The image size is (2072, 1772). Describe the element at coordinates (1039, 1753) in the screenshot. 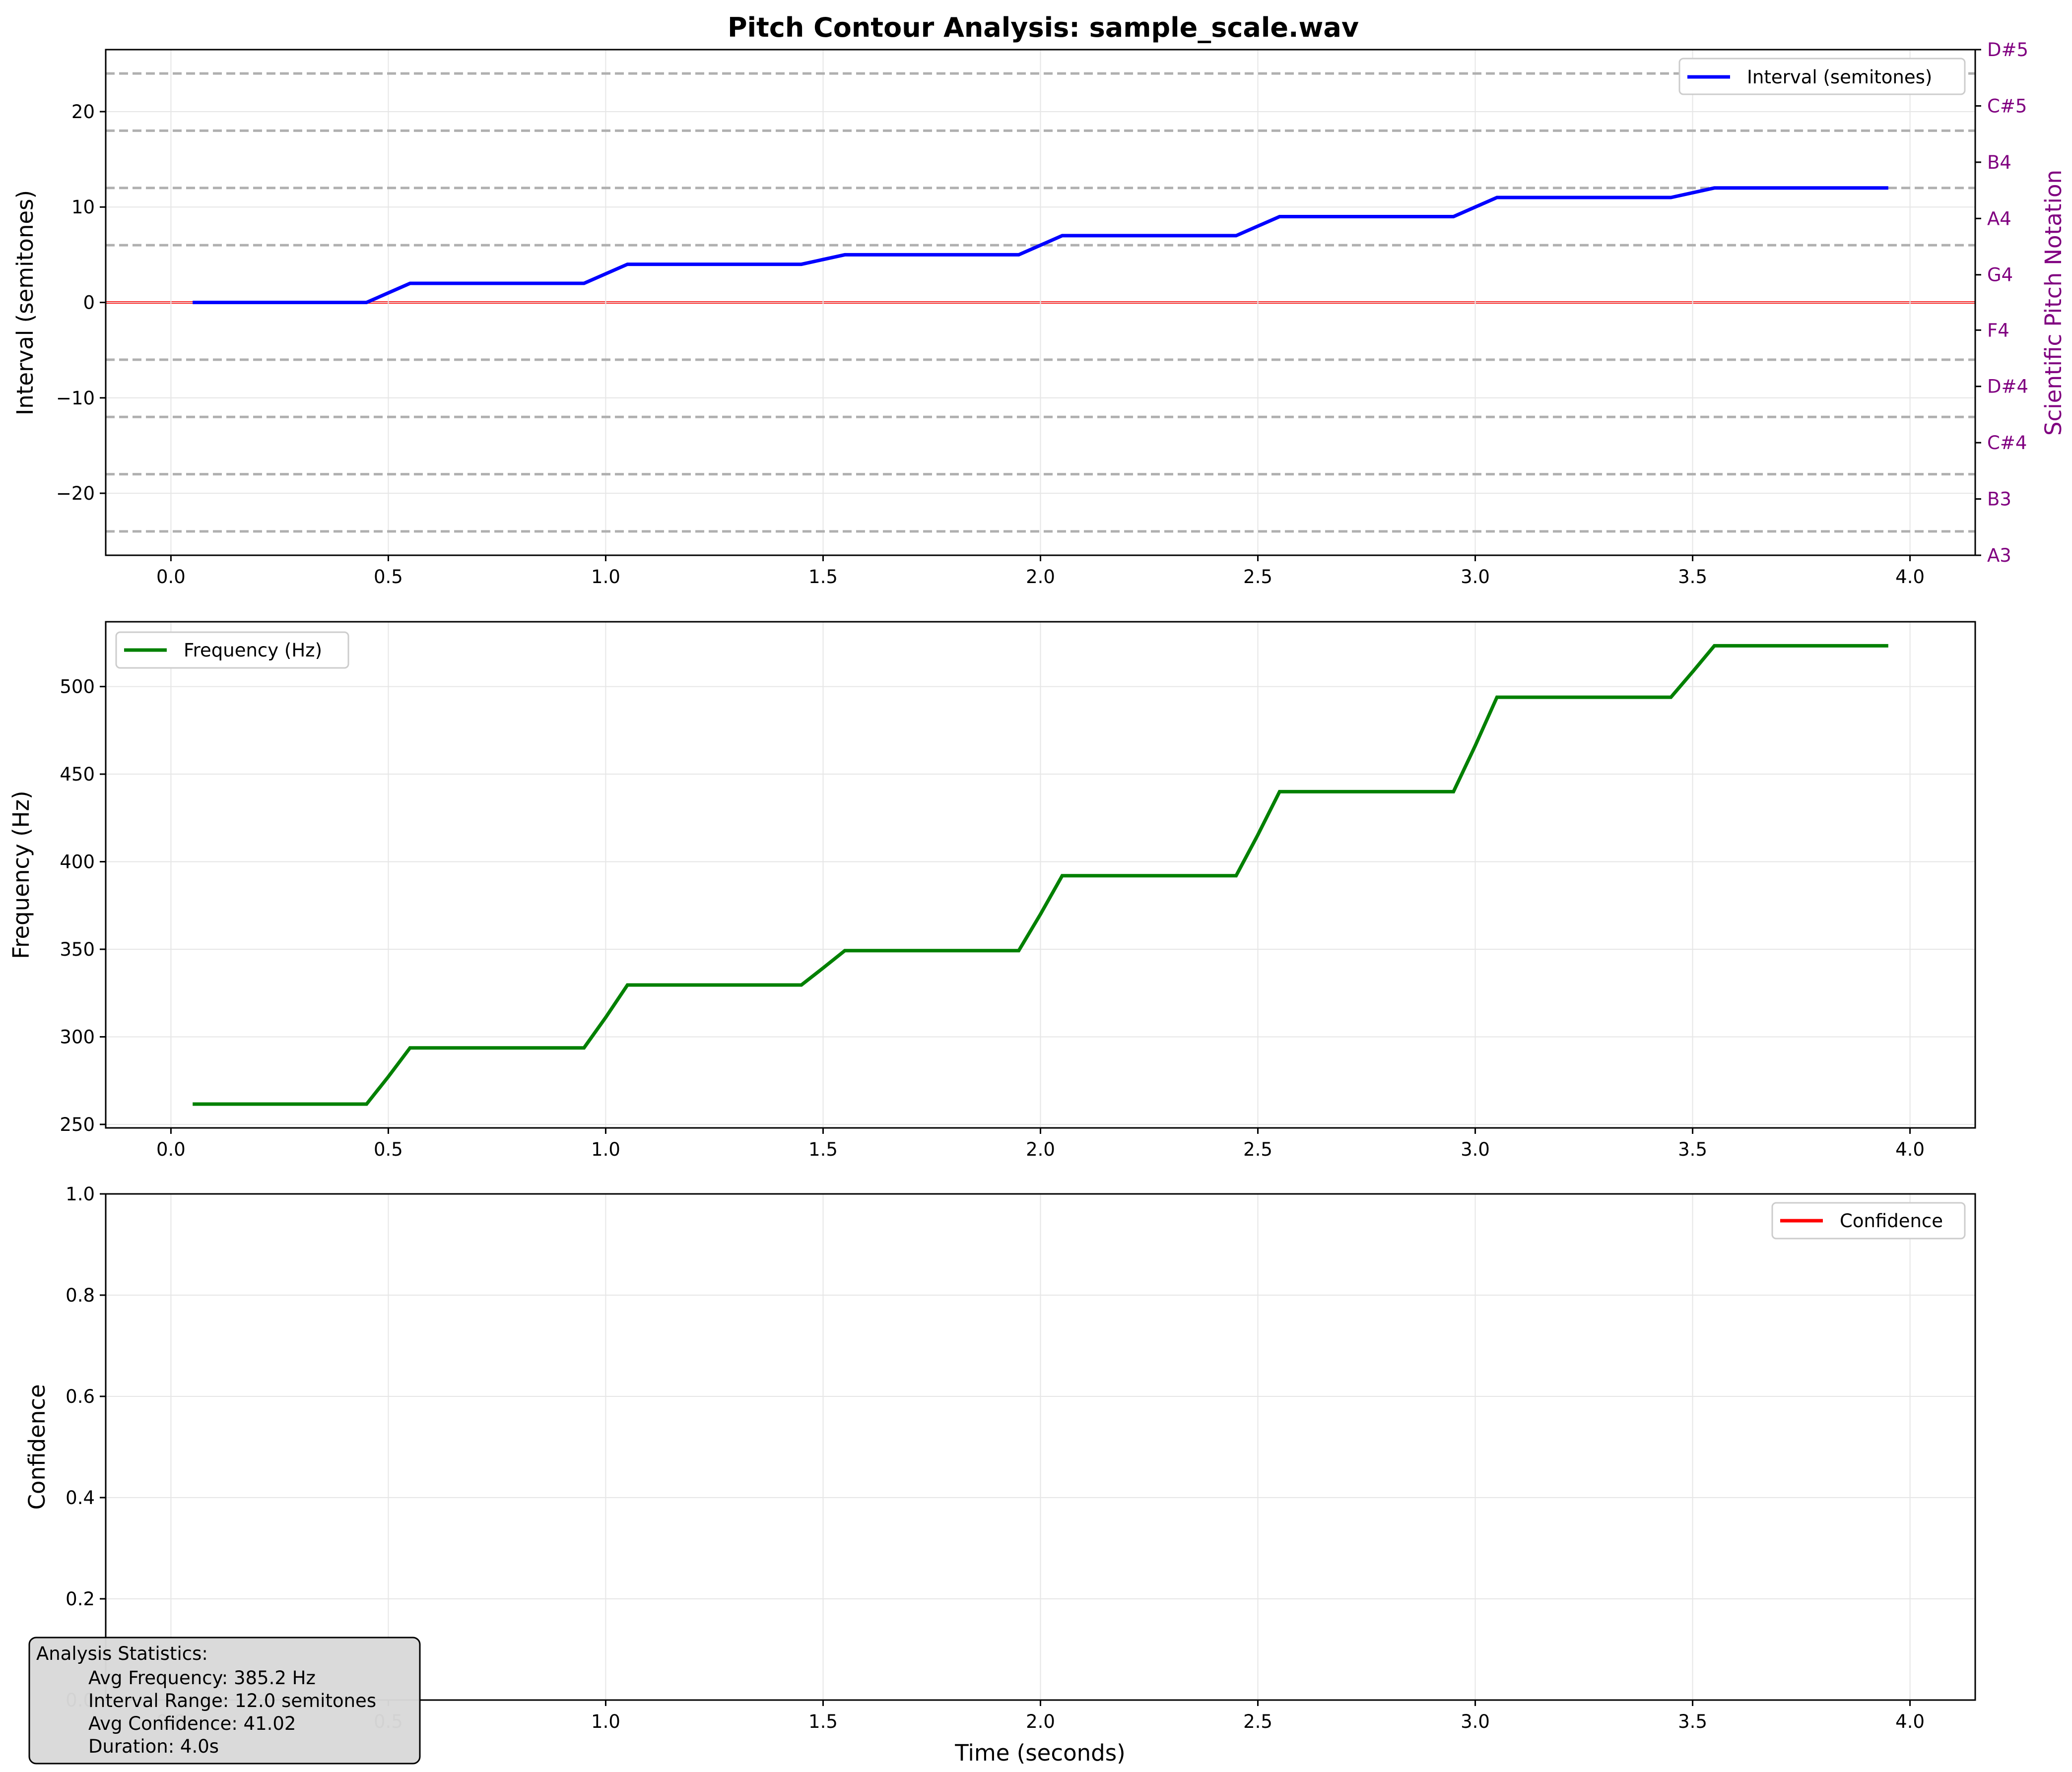

I see `time-x-axis-label: Time (seconds)` at that location.